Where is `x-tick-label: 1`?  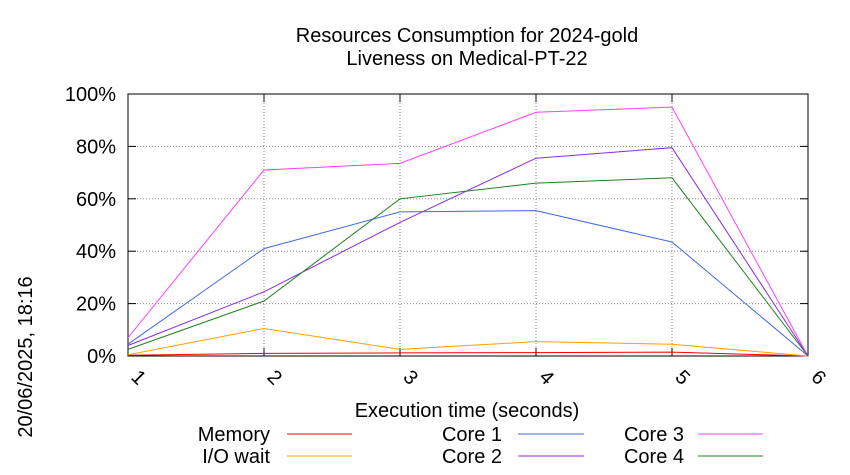 x-tick-label: 1 is located at coordinates (138, 377).